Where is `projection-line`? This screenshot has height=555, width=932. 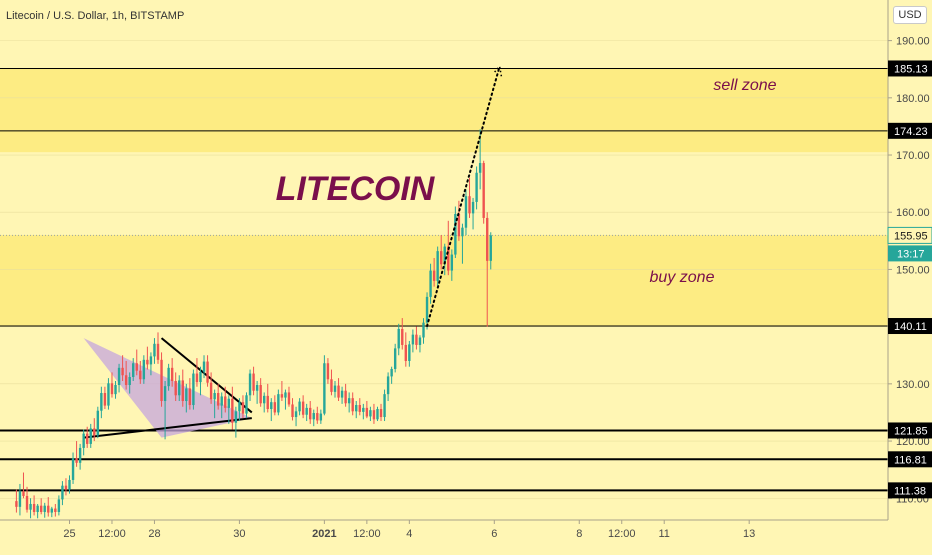 projection-line is located at coordinates (463, 196).